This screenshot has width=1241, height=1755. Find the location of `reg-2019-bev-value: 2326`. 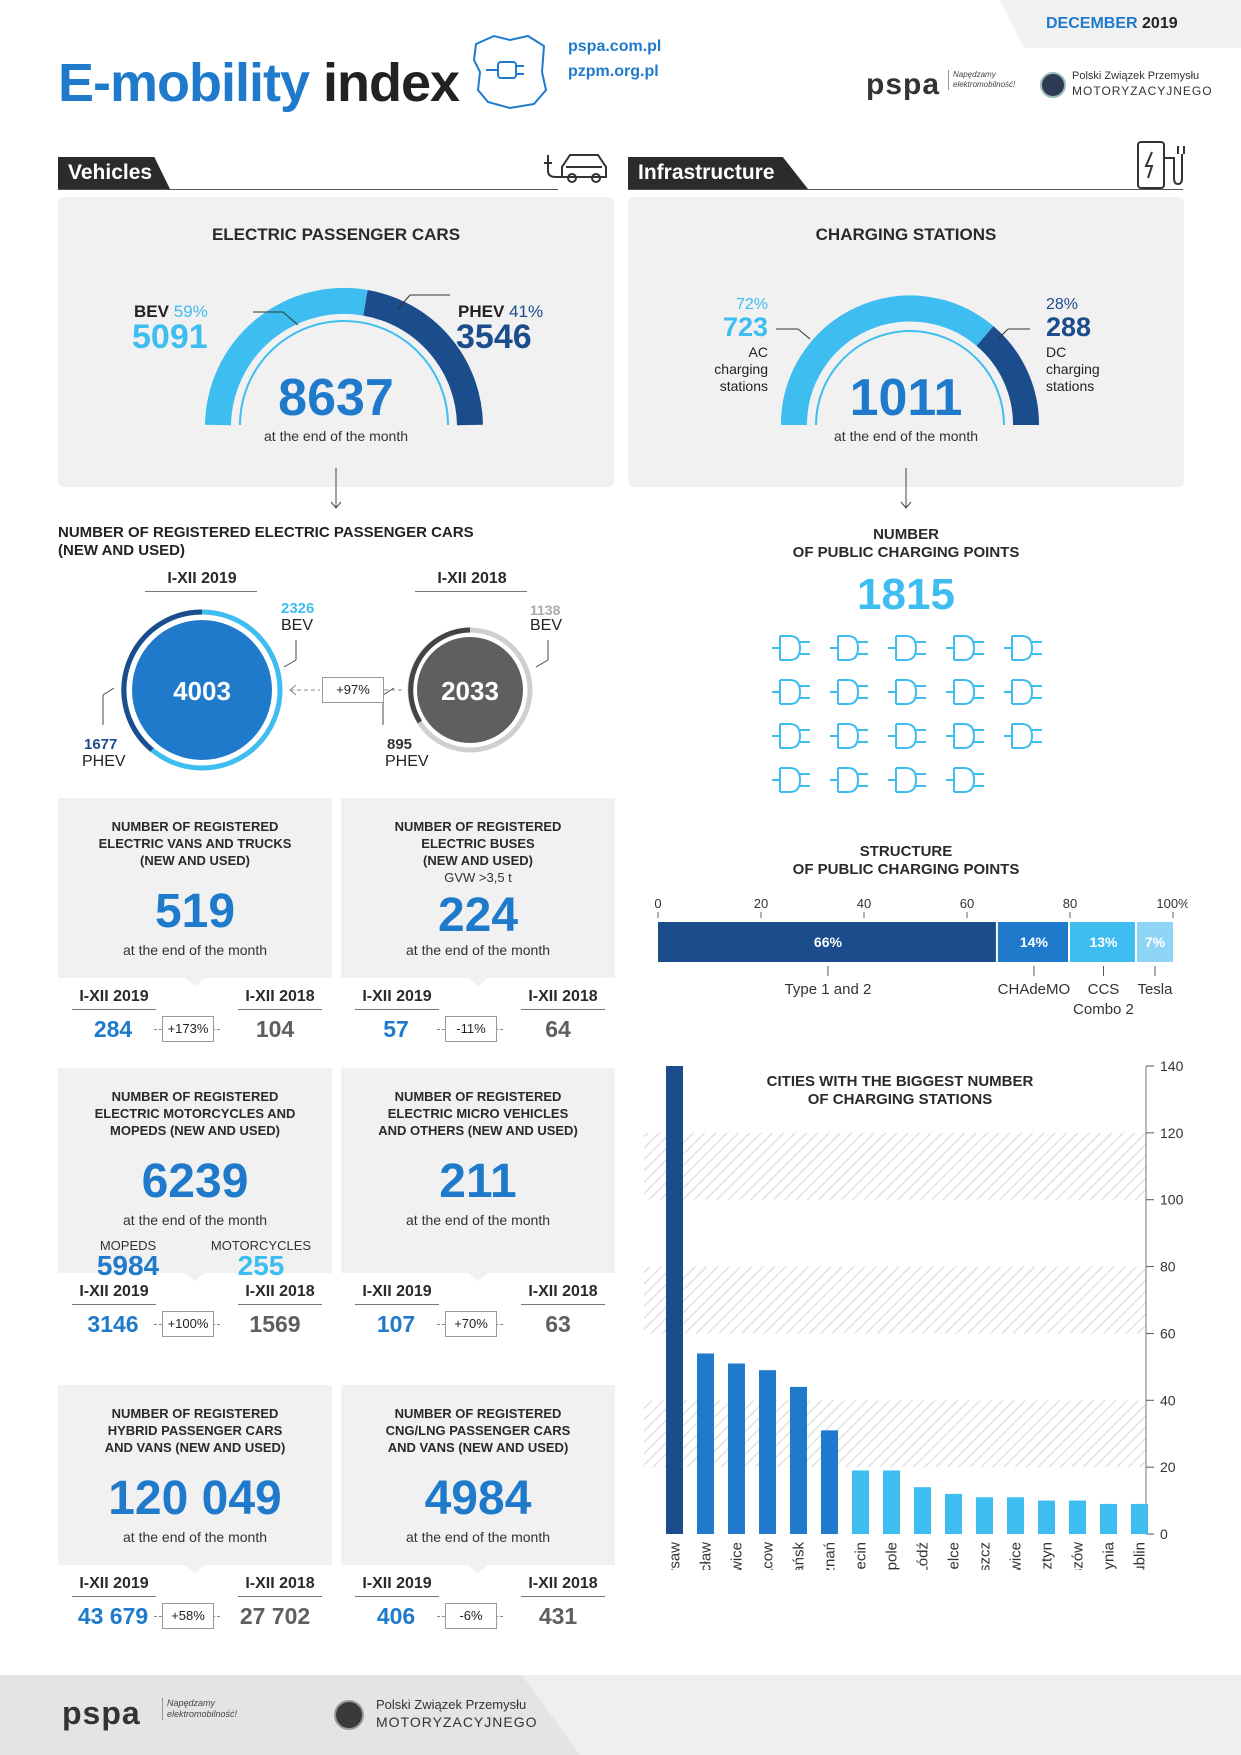

reg-2019-bev-value: 2326 is located at coordinates (298, 608).